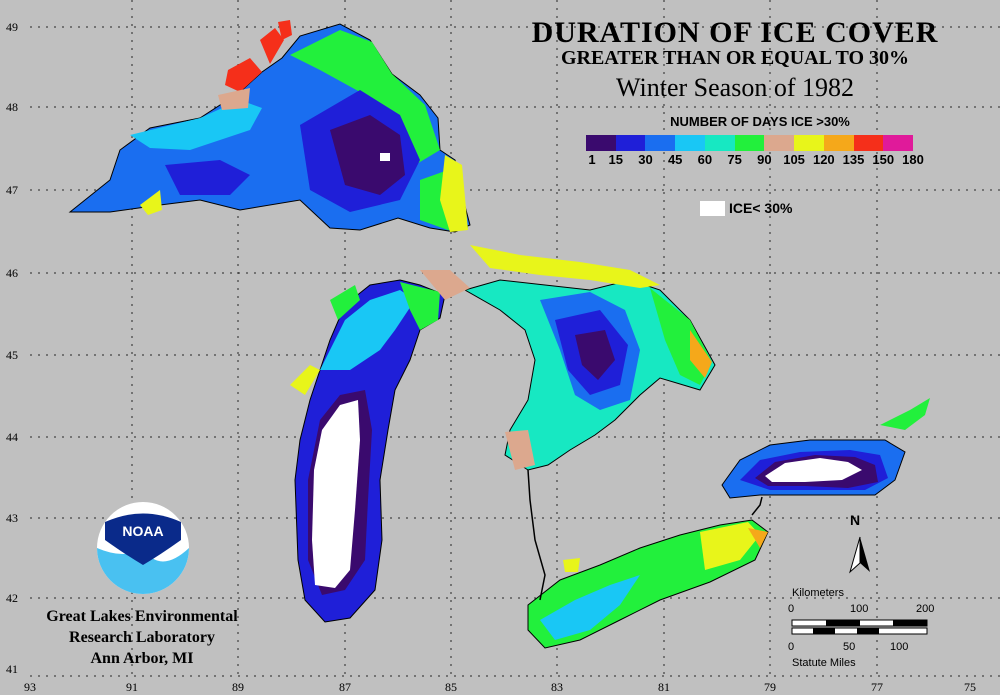  What do you see at coordinates (764, 159) in the screenshot?
I see `legend-tick-label: 90` at bounding box center [764, 159].